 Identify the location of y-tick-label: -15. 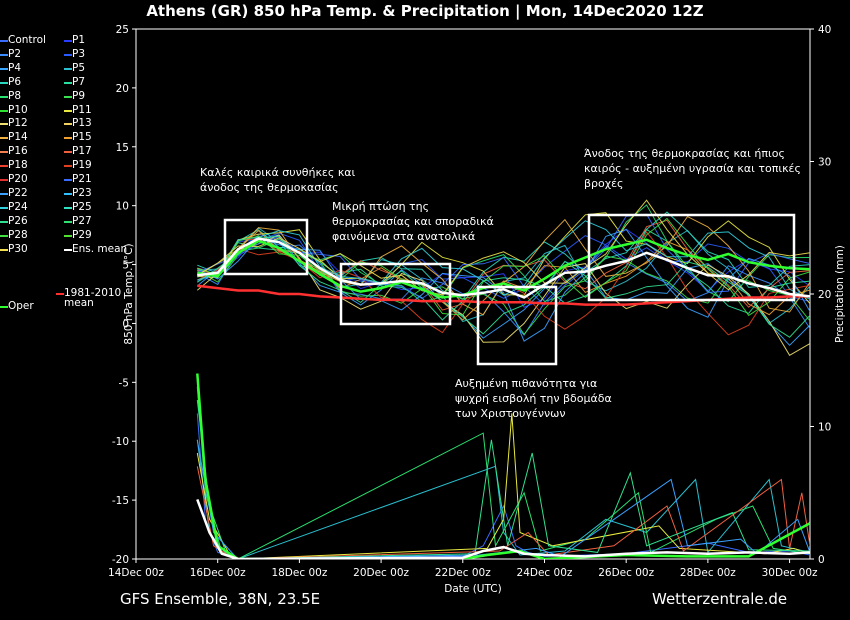
(120, 501).